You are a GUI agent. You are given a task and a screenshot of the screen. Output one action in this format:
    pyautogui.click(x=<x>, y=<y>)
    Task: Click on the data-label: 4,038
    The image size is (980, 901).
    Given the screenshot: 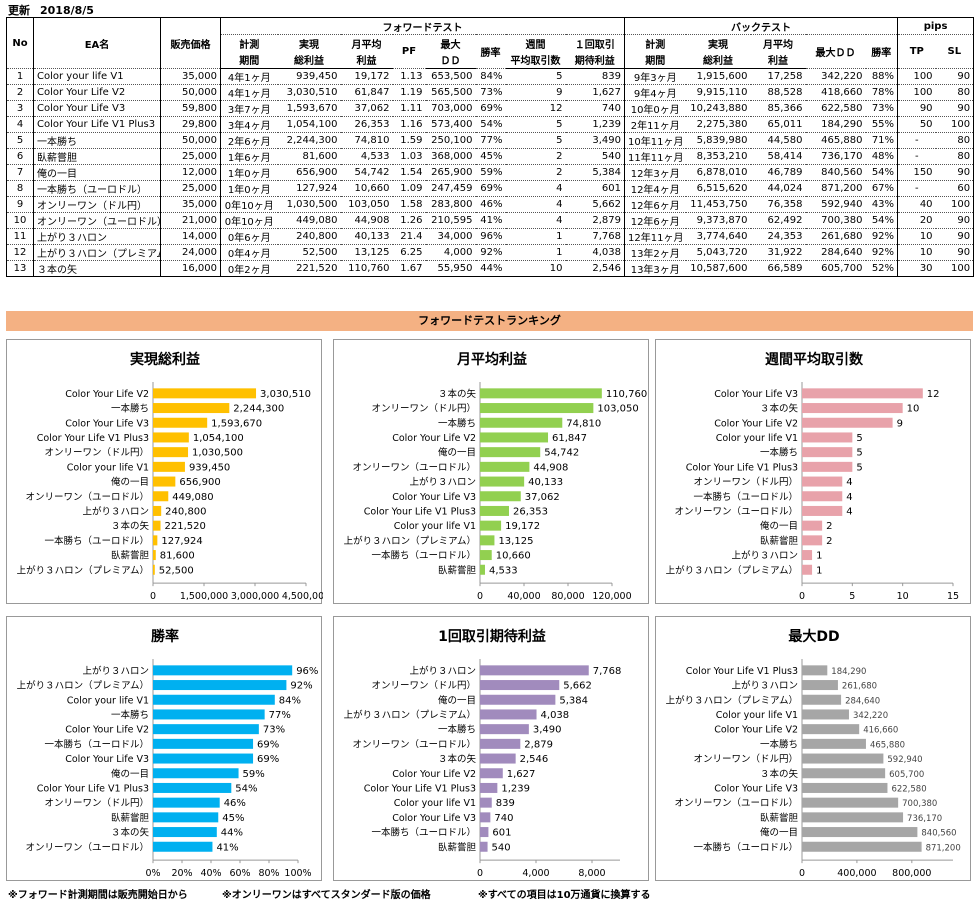 What is the action you would take?
    pyautogui.click(x=555, y=715)
    